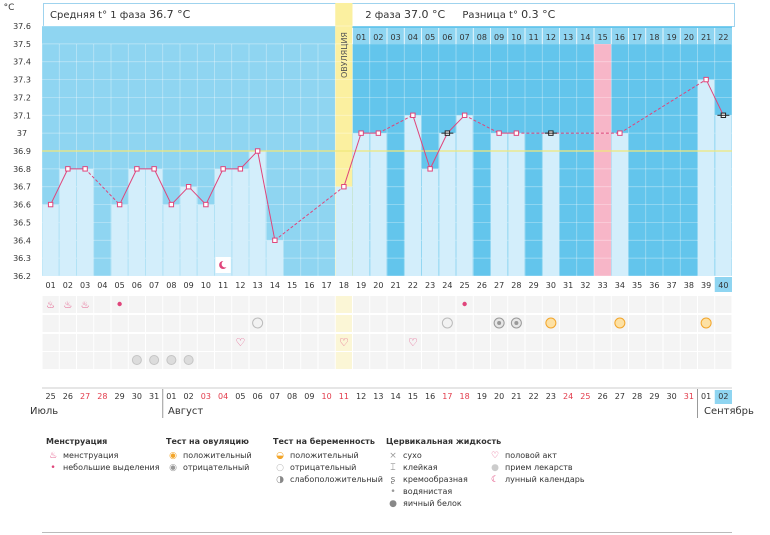 This screenshot has width=770, height=535. Describe the element at coordinates (120, 285) in the screenshot. I see `cycle-day-label: 05` at that location.